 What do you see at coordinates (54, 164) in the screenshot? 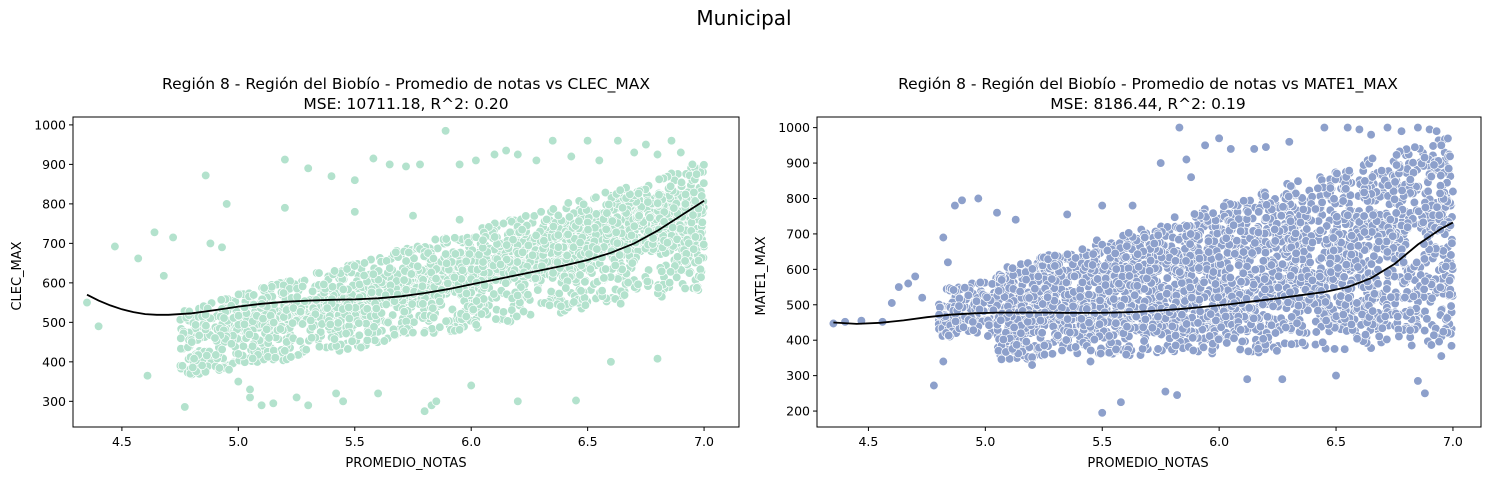
I see `y-tick-label: 900` at bounding box center [54, 164].